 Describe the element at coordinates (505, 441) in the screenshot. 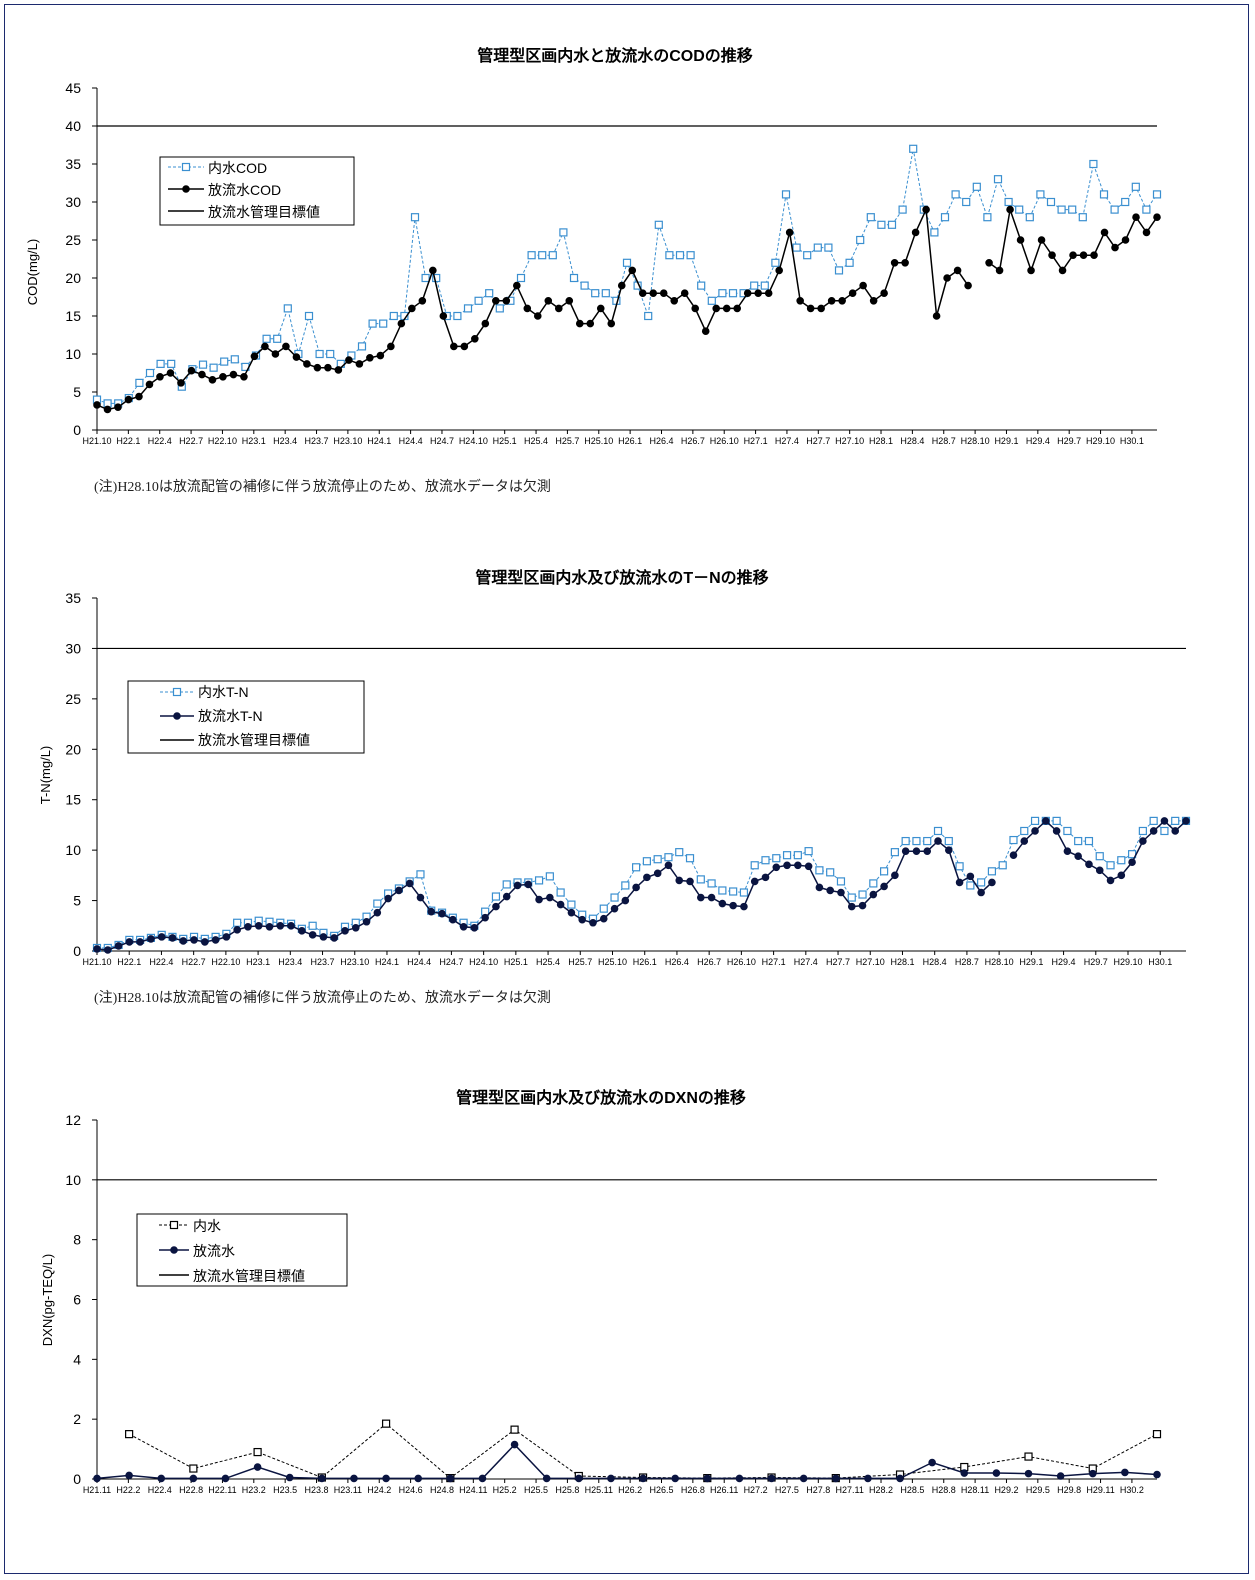

I see `x-tick-label: H25.1` at that location.